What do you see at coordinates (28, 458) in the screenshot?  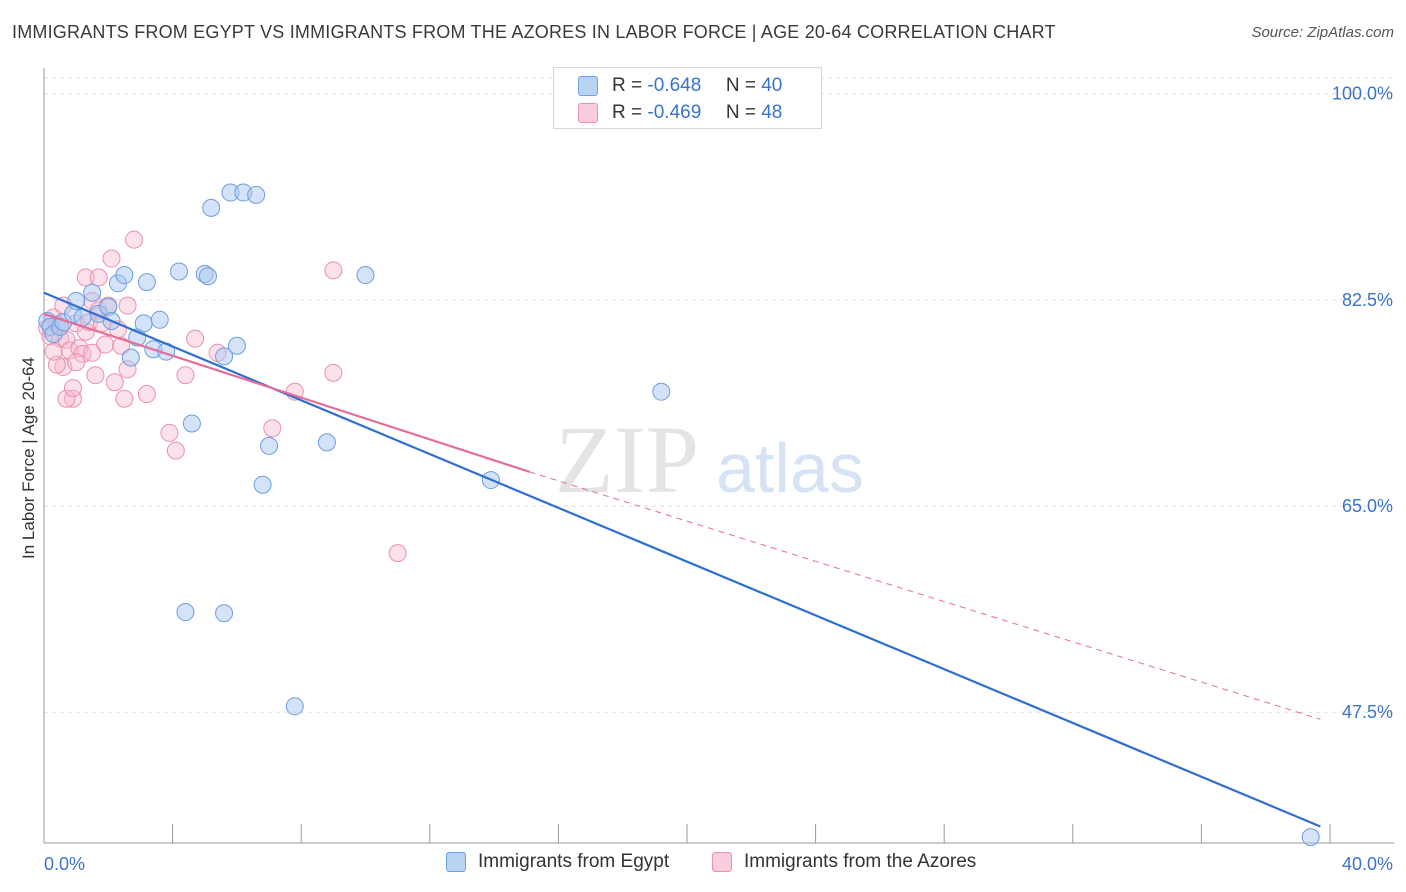 I see `y-axis-label: In Labor Force | Age 20-64` at bounding box center [28, 458].